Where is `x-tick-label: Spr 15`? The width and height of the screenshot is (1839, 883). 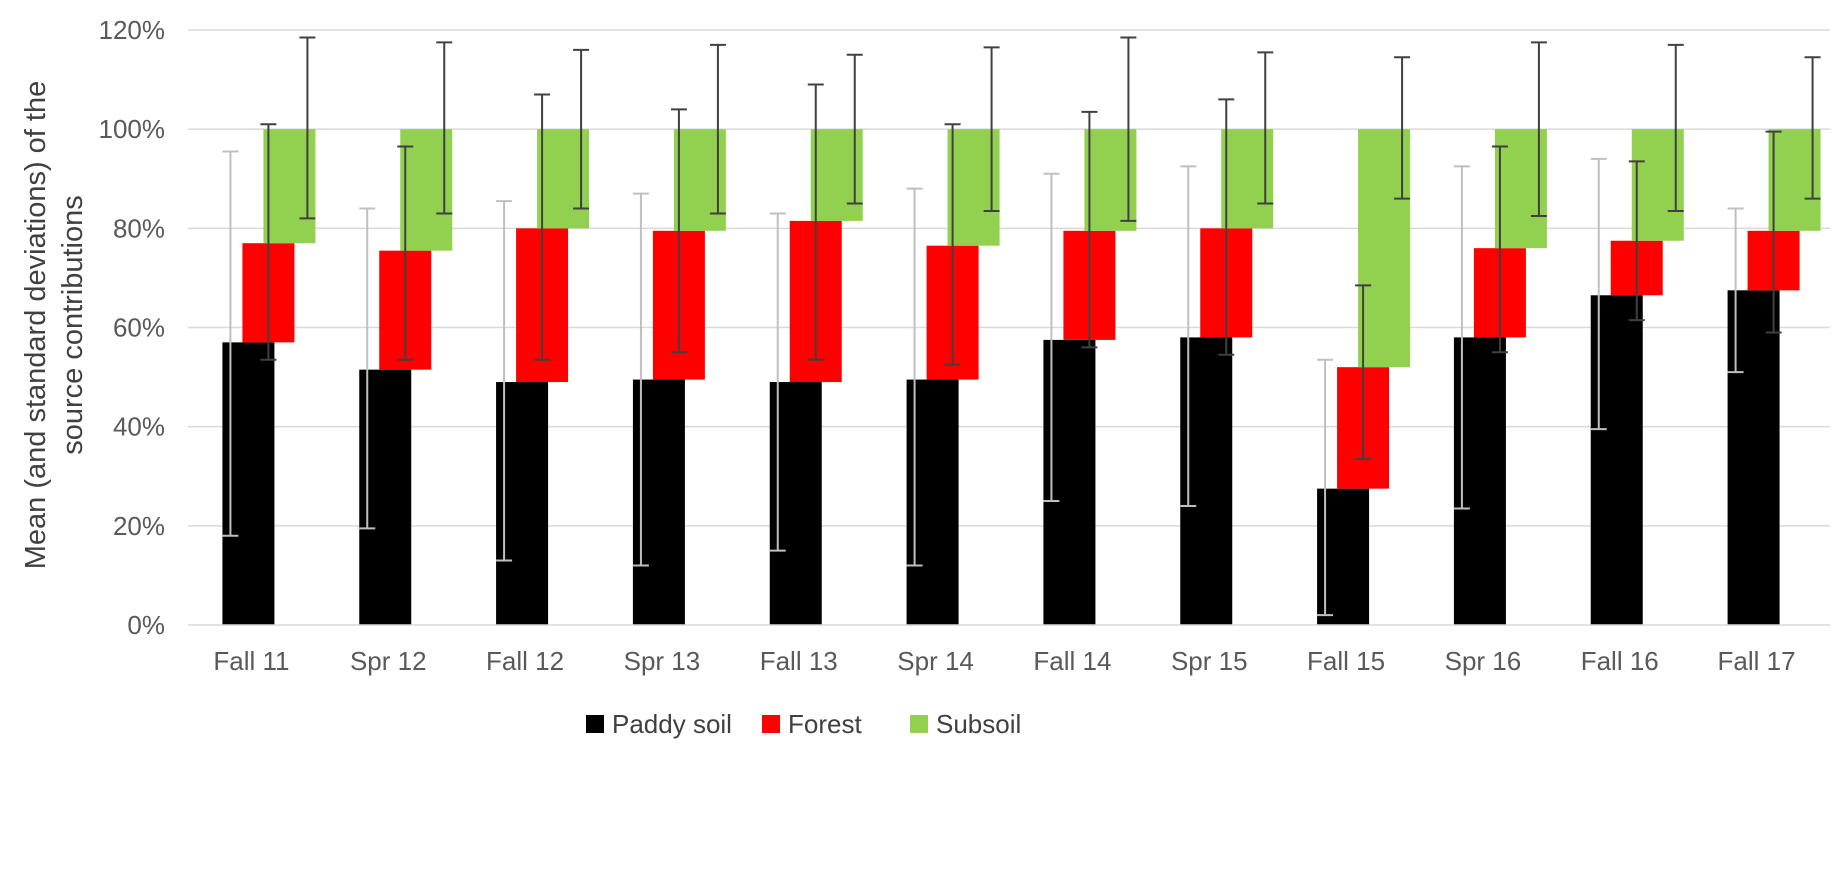
x-tick-label: Spr 15 is located at coordinates (1209, 661).